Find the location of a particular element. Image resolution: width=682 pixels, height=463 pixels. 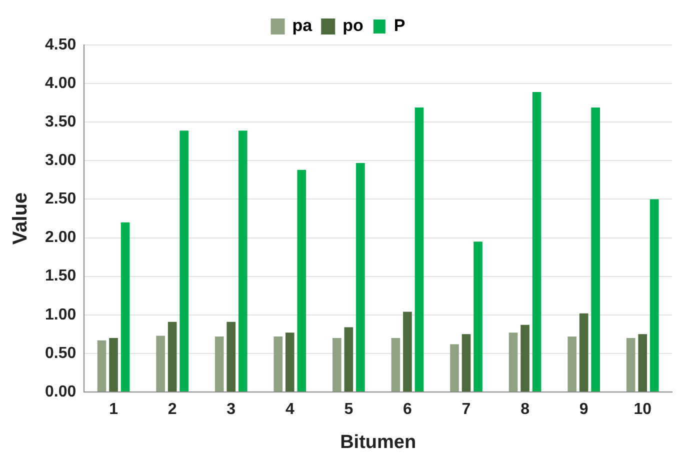

x-tick-label: 7 is located at coordinates (466, 409).